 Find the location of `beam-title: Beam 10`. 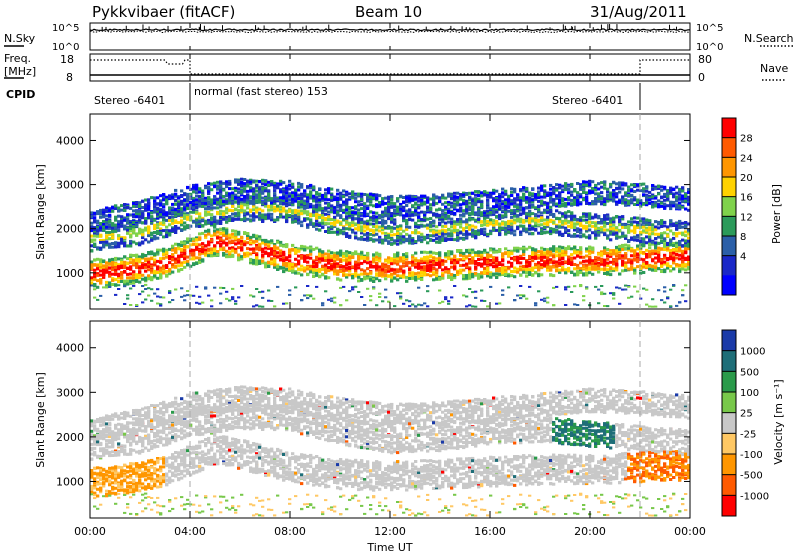

beam-title: Beam 10 is located at coordinates (388, 12).